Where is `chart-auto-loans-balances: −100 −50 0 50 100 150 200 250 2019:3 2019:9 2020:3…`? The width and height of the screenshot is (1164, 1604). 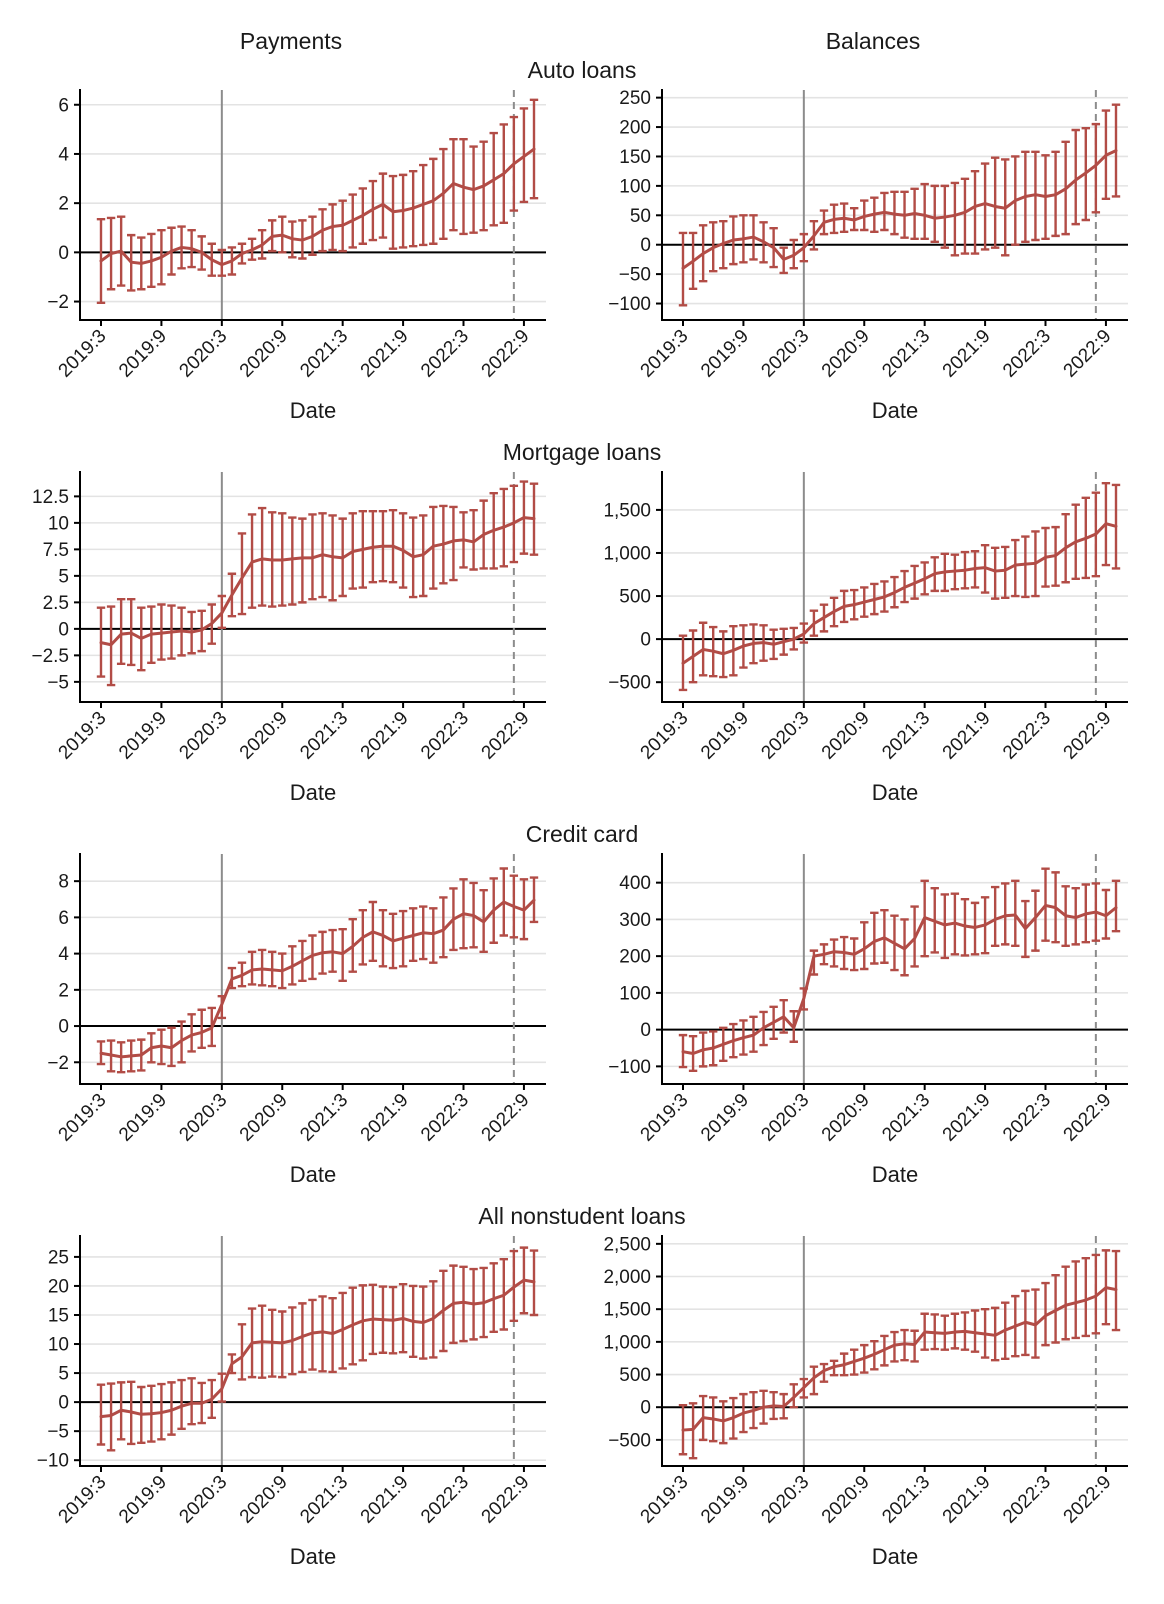
chart-auto-loans-balances: −100 −50 0 50 100 150 200 250 2019:3 2019:9 2020:3… is located at coordinates (868, 255).